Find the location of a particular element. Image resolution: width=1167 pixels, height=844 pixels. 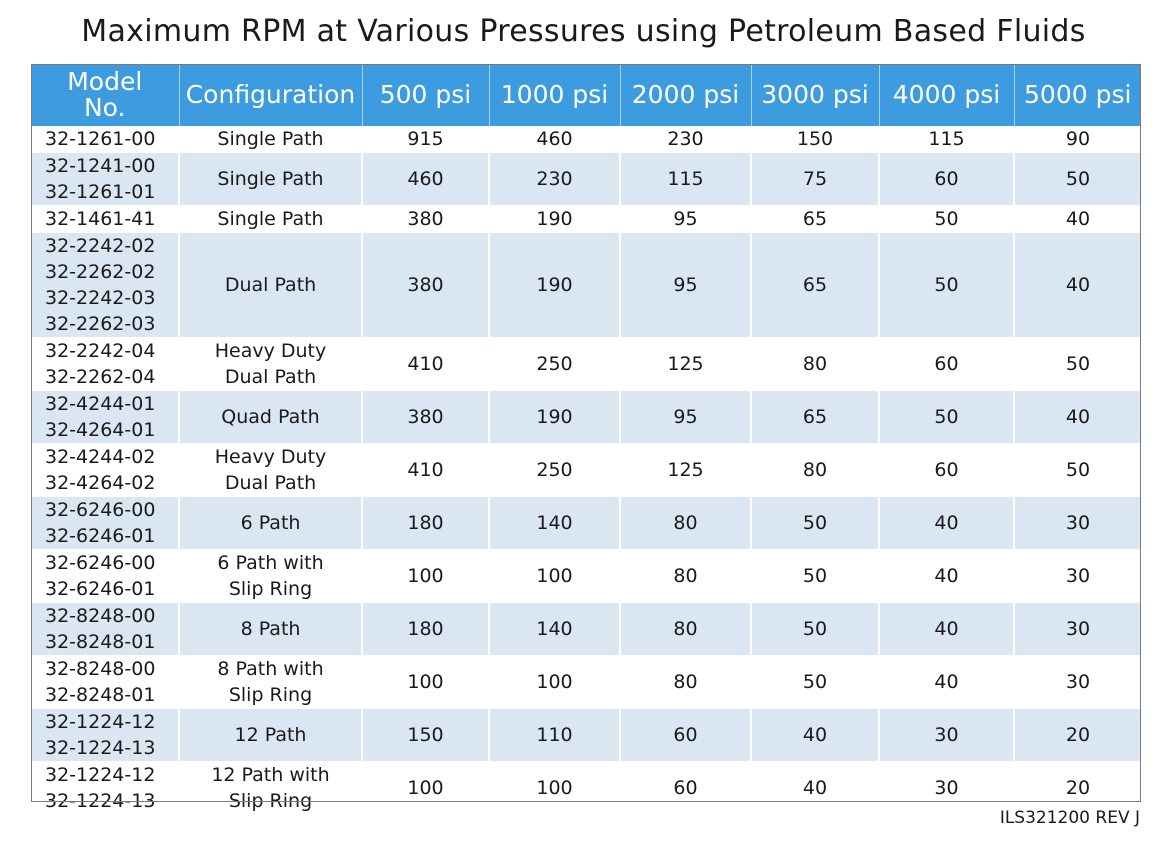

rpm-3000-psi-cell: 75 is located at coordinates (815, 179).